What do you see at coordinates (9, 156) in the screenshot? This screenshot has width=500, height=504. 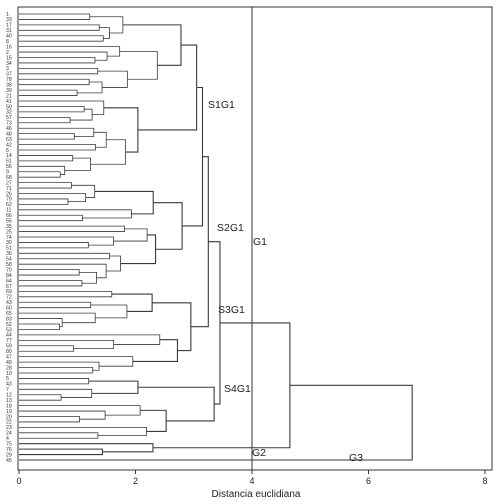 I see `leaf-label: 14` at bounding box center [9, 156].